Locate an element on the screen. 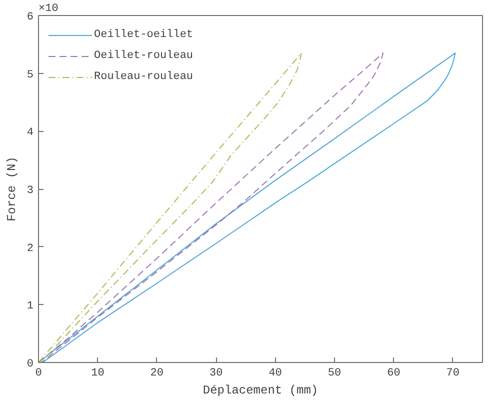  legend-label: Oeillet-rouleau is located at coordinates (144, 56).